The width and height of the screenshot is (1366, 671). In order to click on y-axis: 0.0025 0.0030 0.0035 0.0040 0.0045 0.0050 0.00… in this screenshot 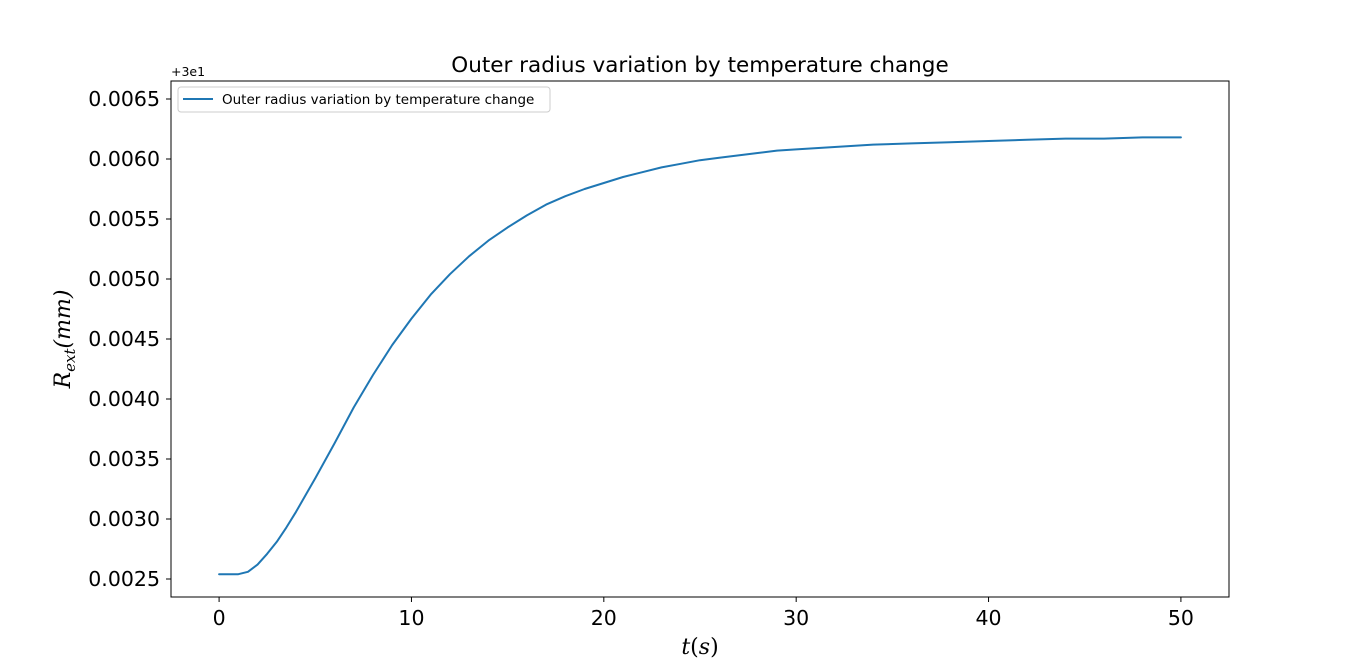, I will do `click(129, 339)`.